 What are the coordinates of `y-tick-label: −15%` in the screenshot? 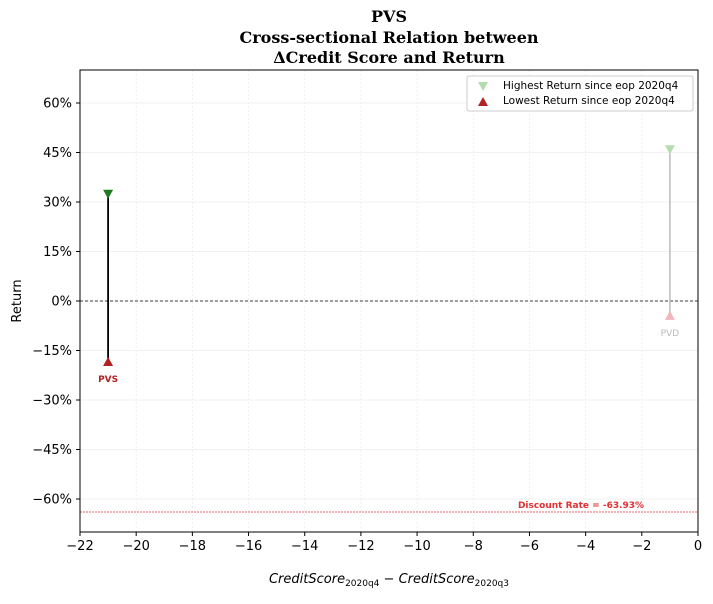 It's located at (52, 351).